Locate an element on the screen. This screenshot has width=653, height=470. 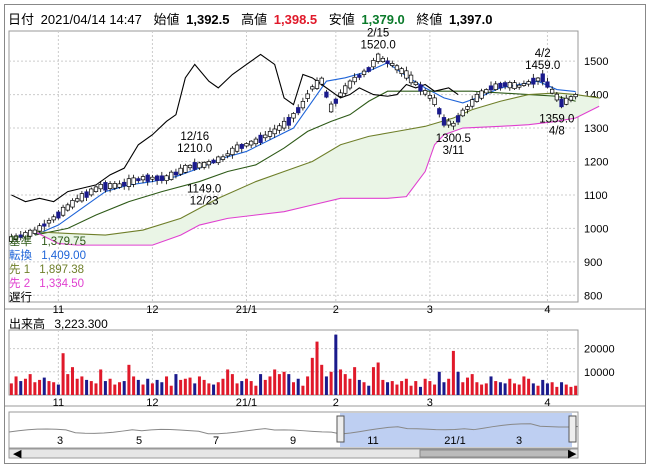
legend-chikou-label: 遅行 is located at coordinates (20, 298).